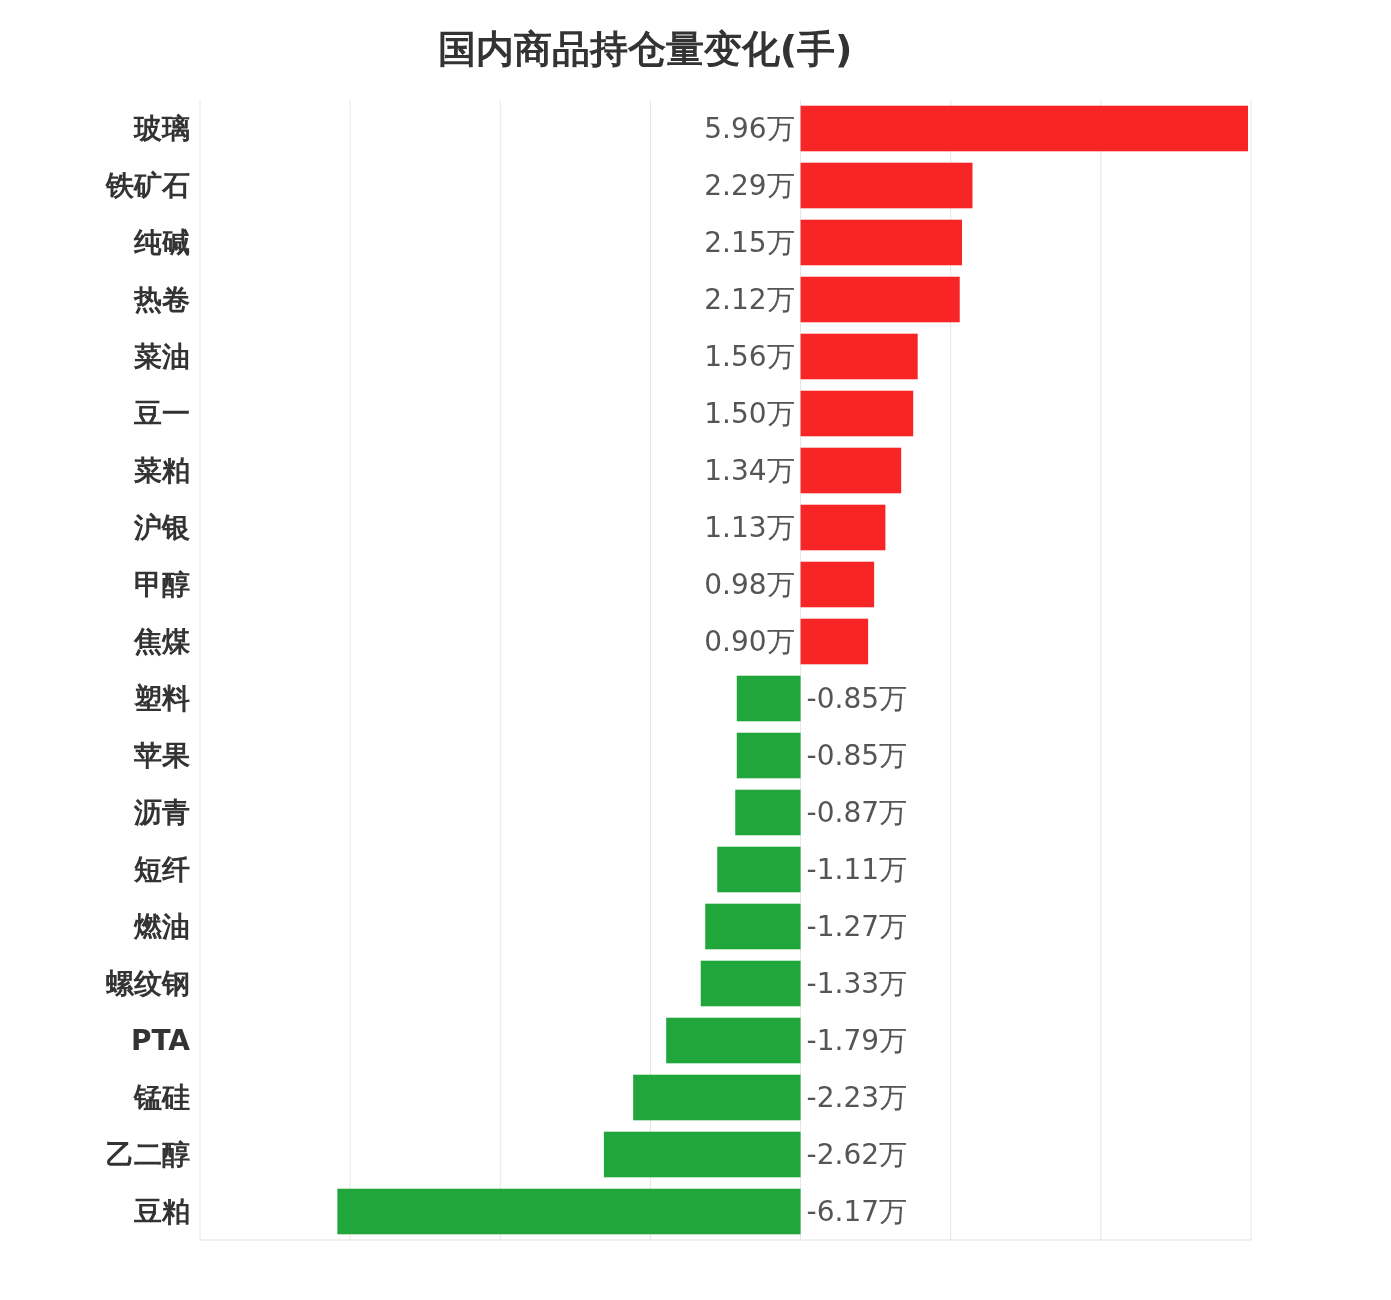  What do you see at coordinates (161, 528) in the screenshot?
I see `y-tick-label: 沪银` at bounding box center [161, 528].